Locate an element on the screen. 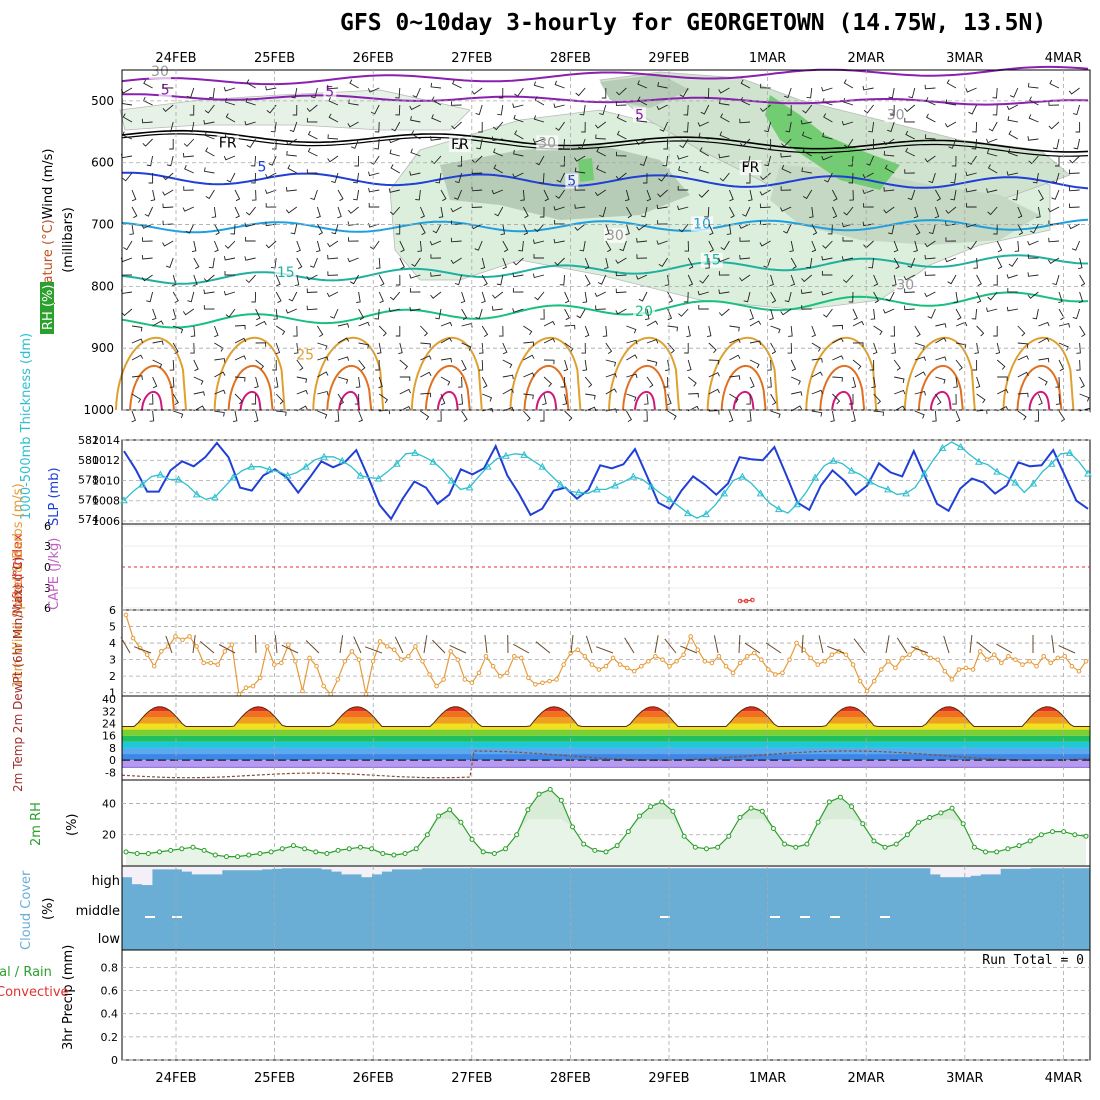  cloud-layer-label: middle is located at coordinates (98, 911).